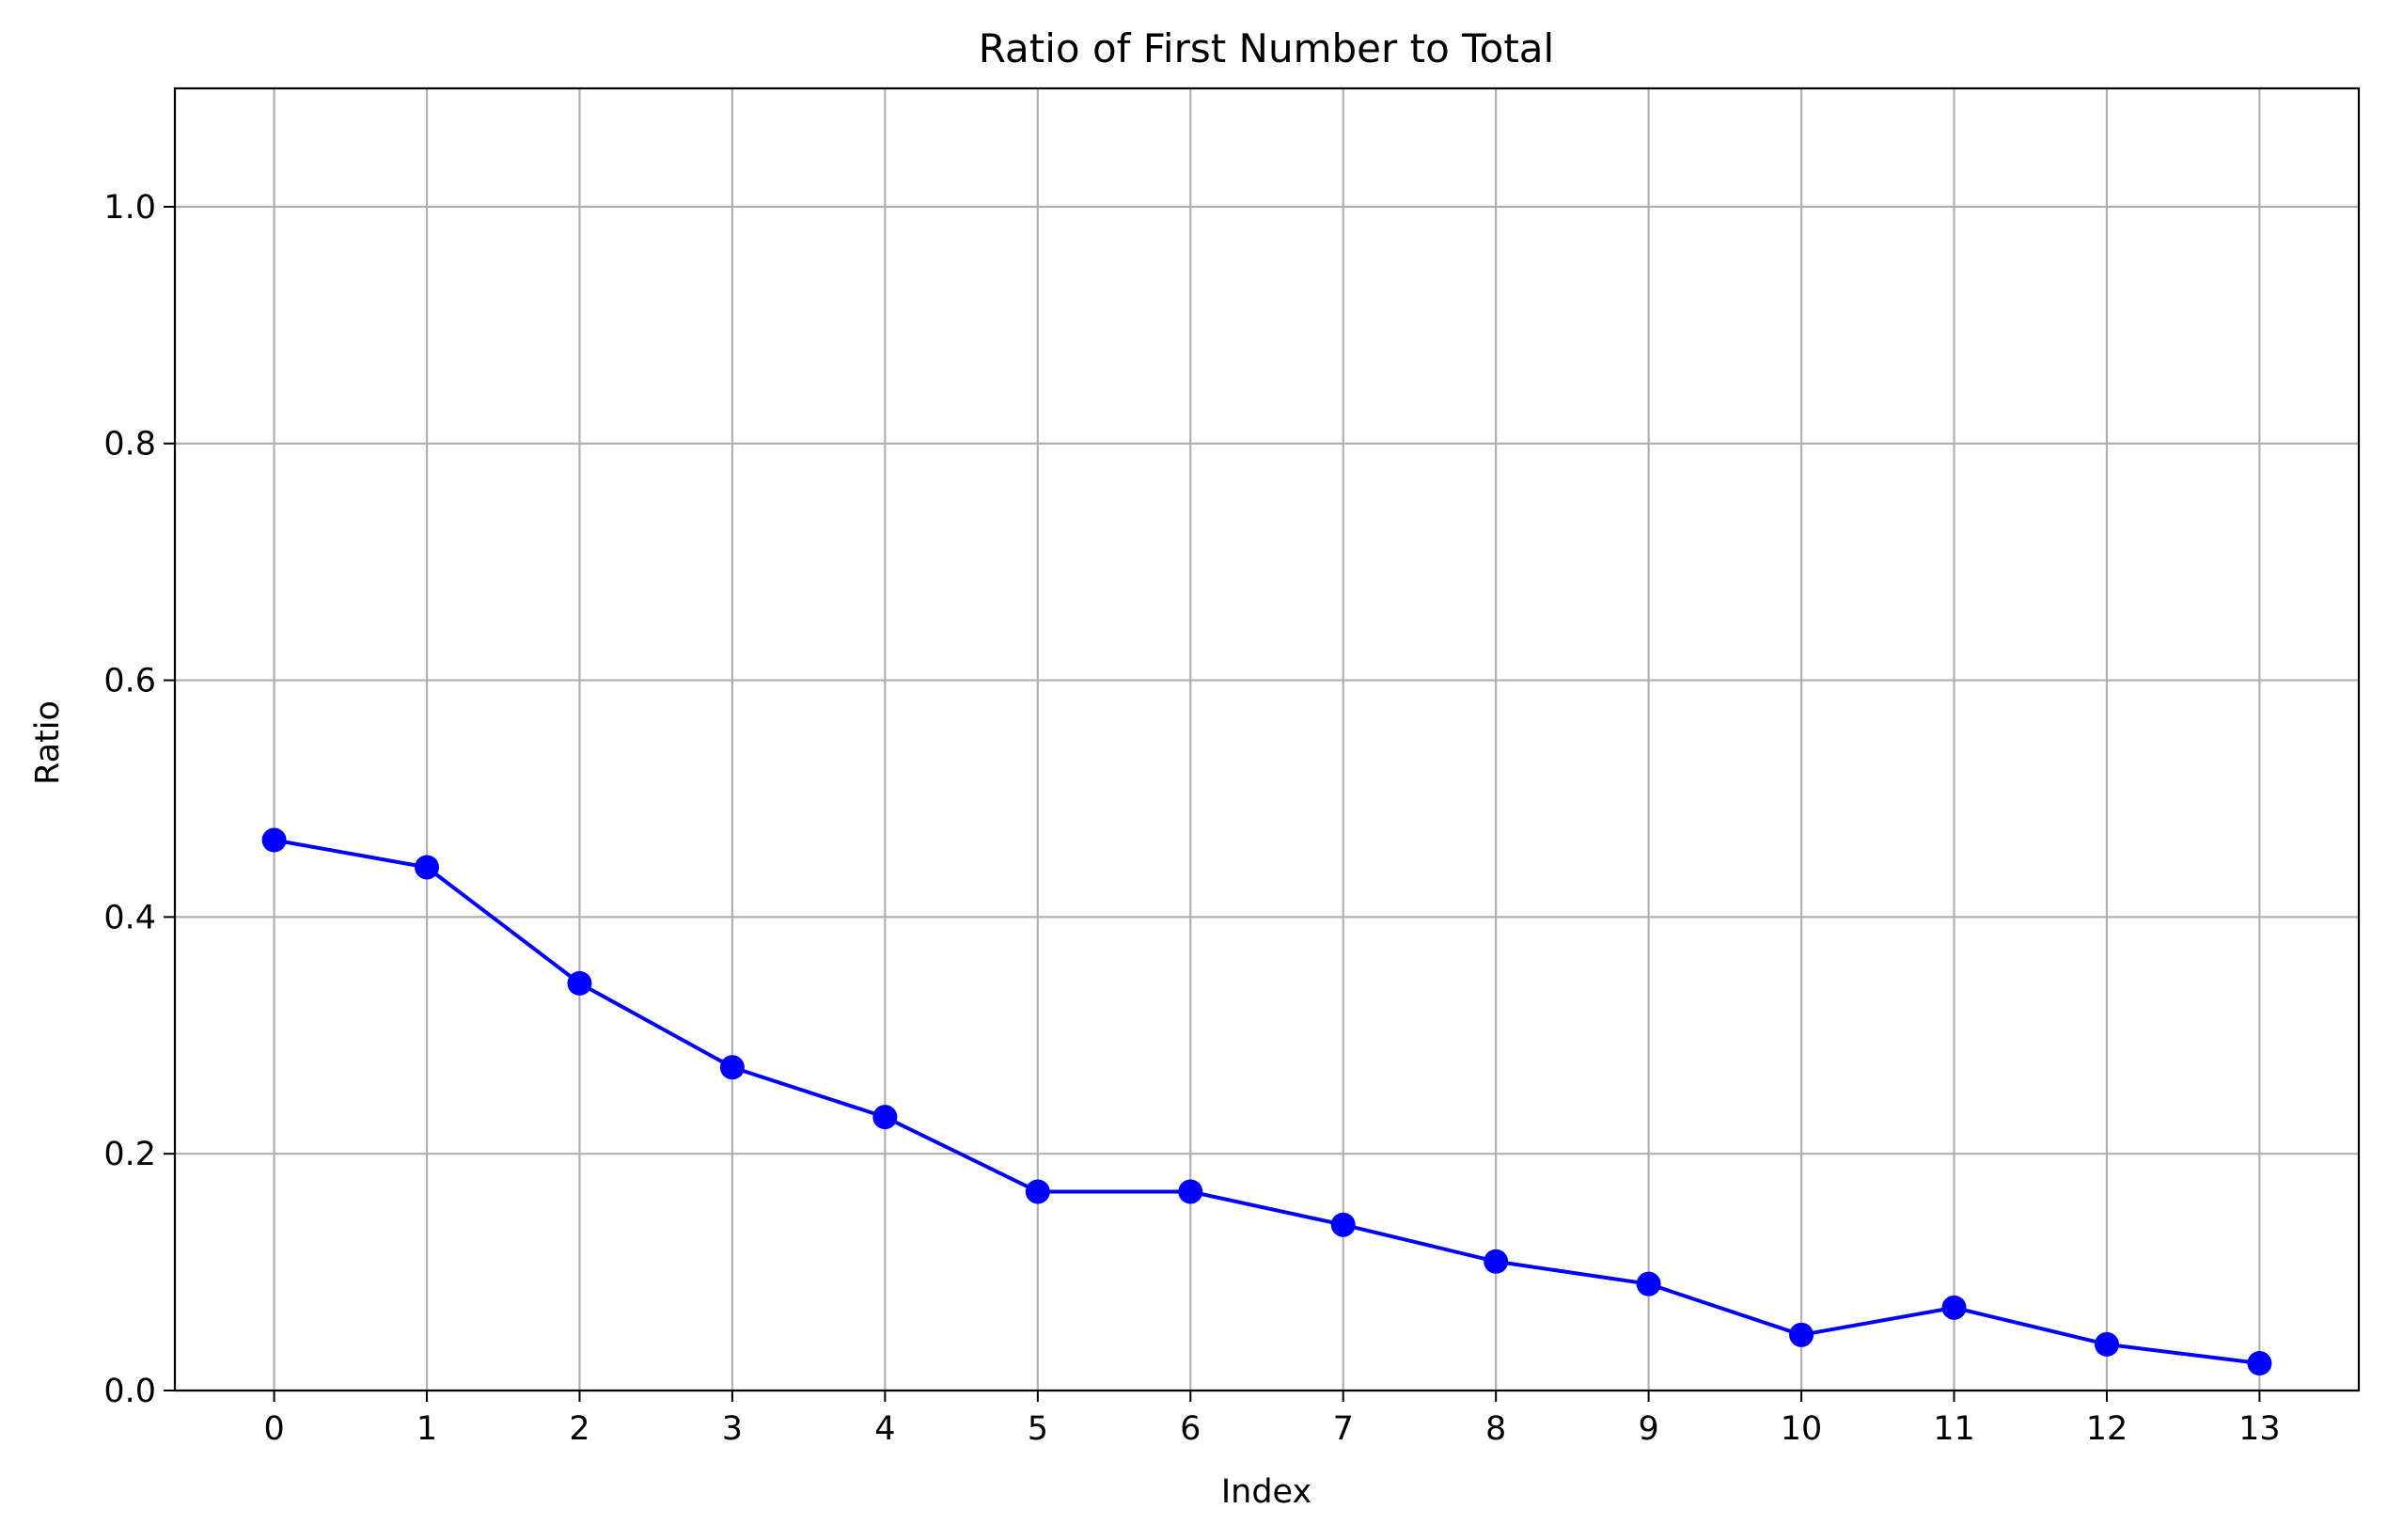 This screenshot has height=1540, width=2387. What do you see at coordinates (129, 445) in the screenshot?
I see `y-tick-label: 0.8` at bounding box center [129, 445].